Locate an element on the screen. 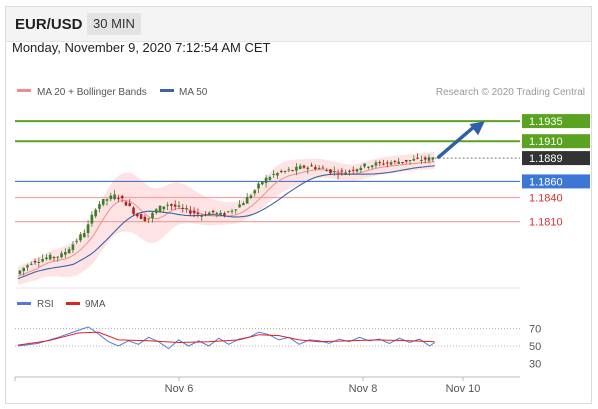 This screenshot has width=598, height=409. symbol-title: EUR/USD is located at coordinates (49, 24).